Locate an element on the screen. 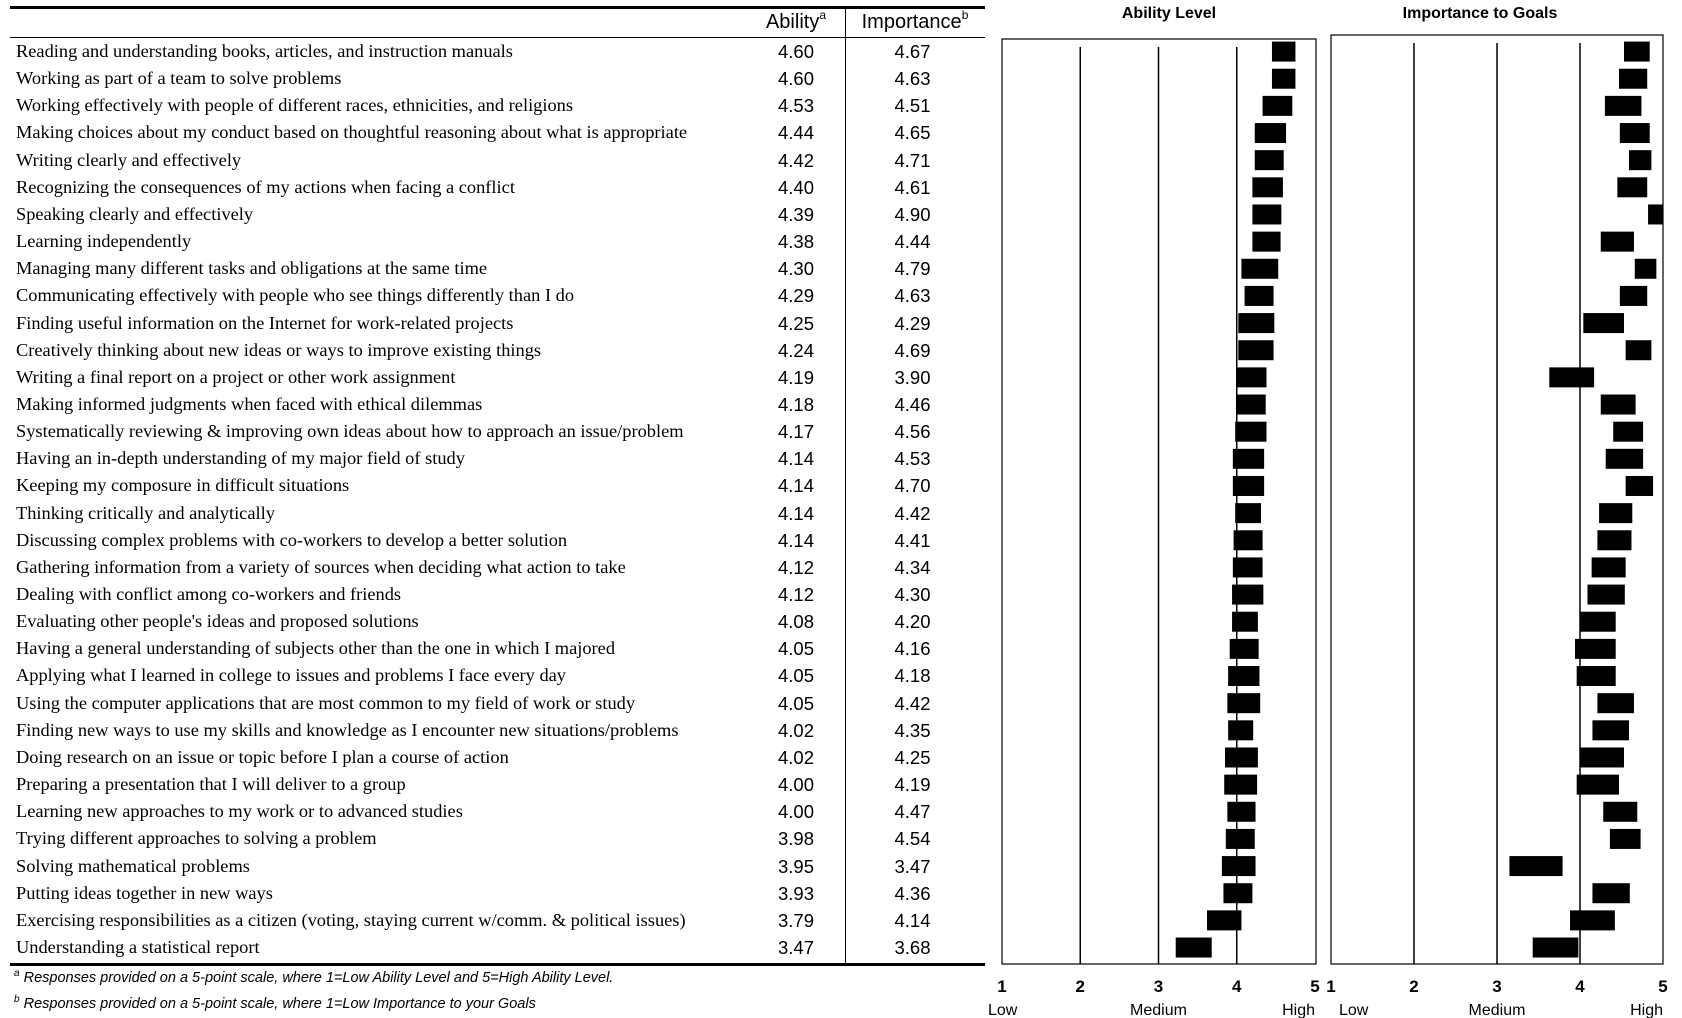 The height and width of the screenshot is (1018, 1682). importance-value: 4.63 is located at coordinates (912, 79).